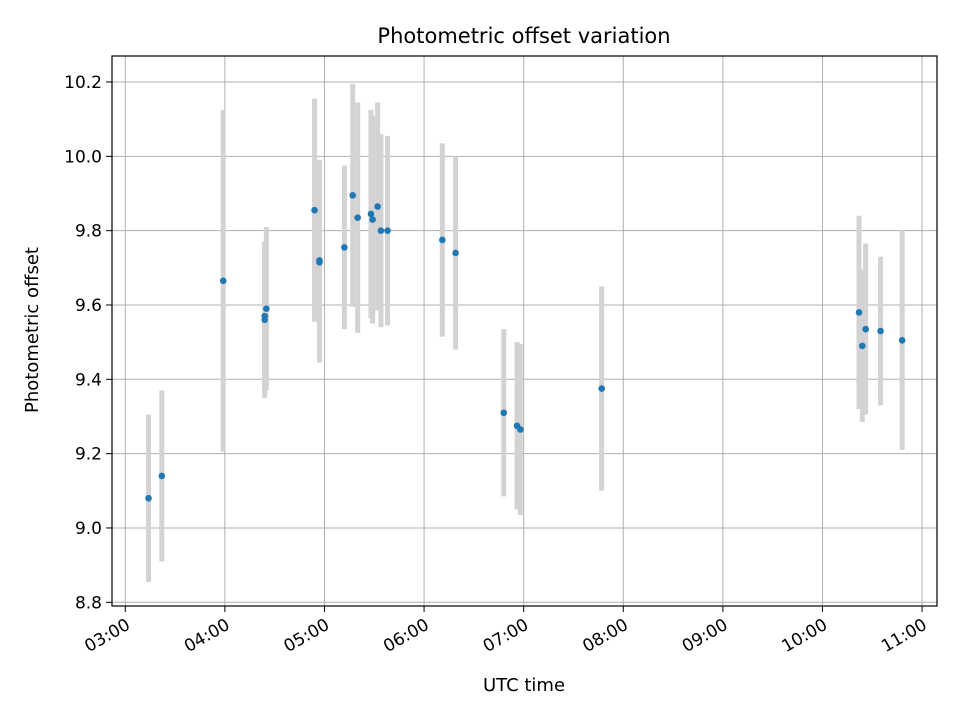 This screenshot has width=960, height=720. What do you see at coordinates (524, 685) in the screenshot?
I see `x-axis-label: UTC time` at bounding box center [524, 685].